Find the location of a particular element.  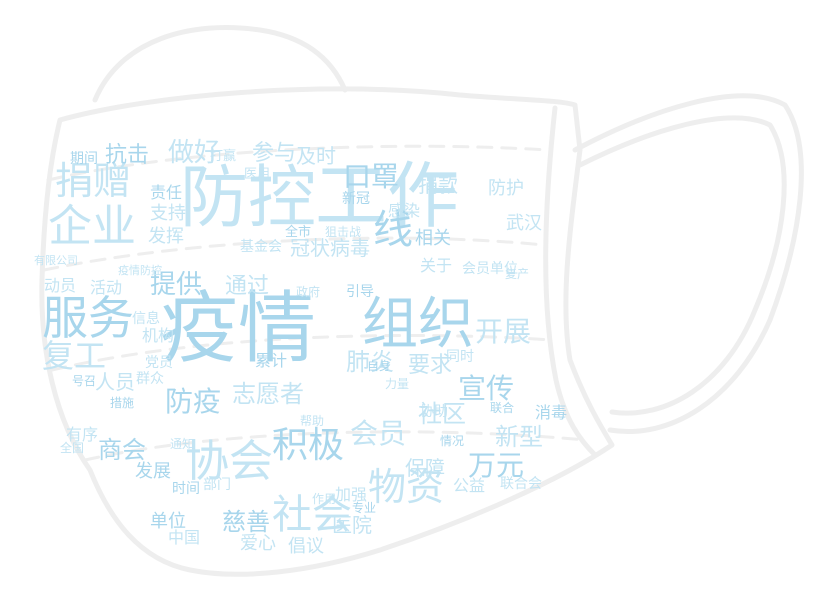

word: 单位 is located at coordinates (168, 521).